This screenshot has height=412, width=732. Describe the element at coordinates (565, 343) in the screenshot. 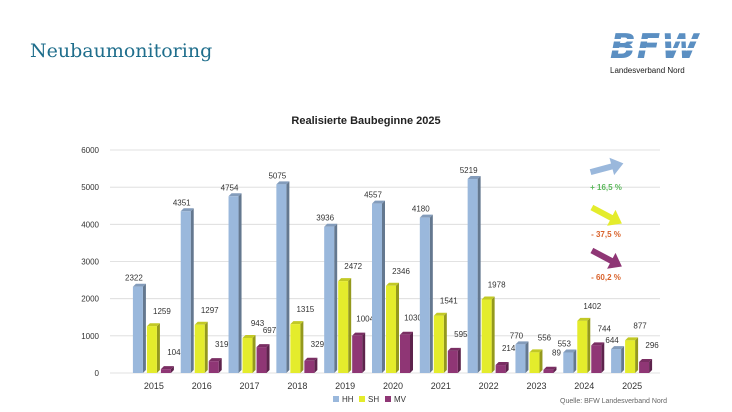

I see `data-label-hh: 553` at that location.